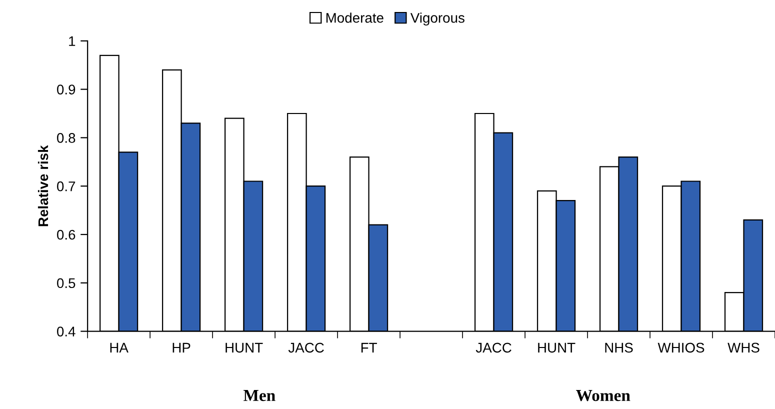 The image size is (775, 409). Describe the element at coordinates (66, 235) in the screenshot. I see `y-tick-label: 0.6` at that location.